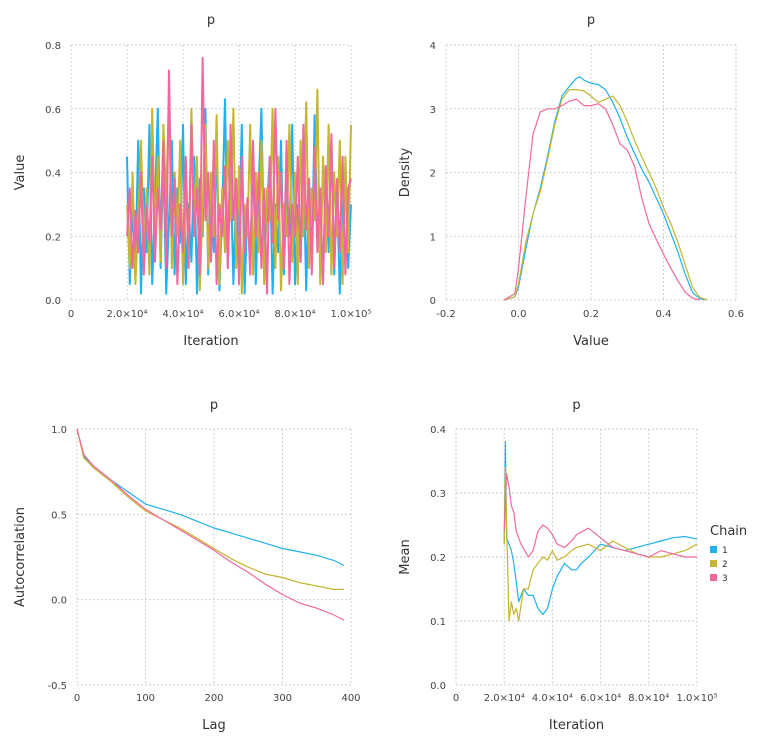  What do you see at coordinates (211, 20) in the screenshot?
I see `trace-title: p` at bounding box center [211, 20].